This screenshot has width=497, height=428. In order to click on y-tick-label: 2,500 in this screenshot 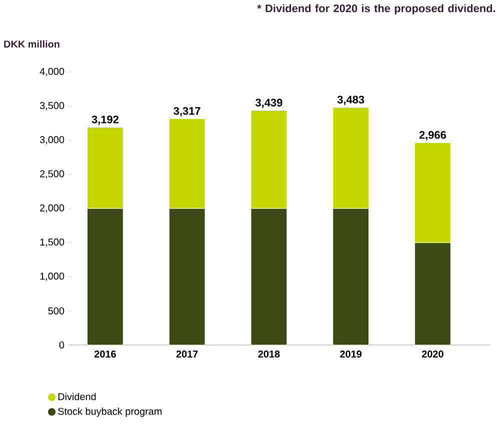, I will do `click(52, 174)`.